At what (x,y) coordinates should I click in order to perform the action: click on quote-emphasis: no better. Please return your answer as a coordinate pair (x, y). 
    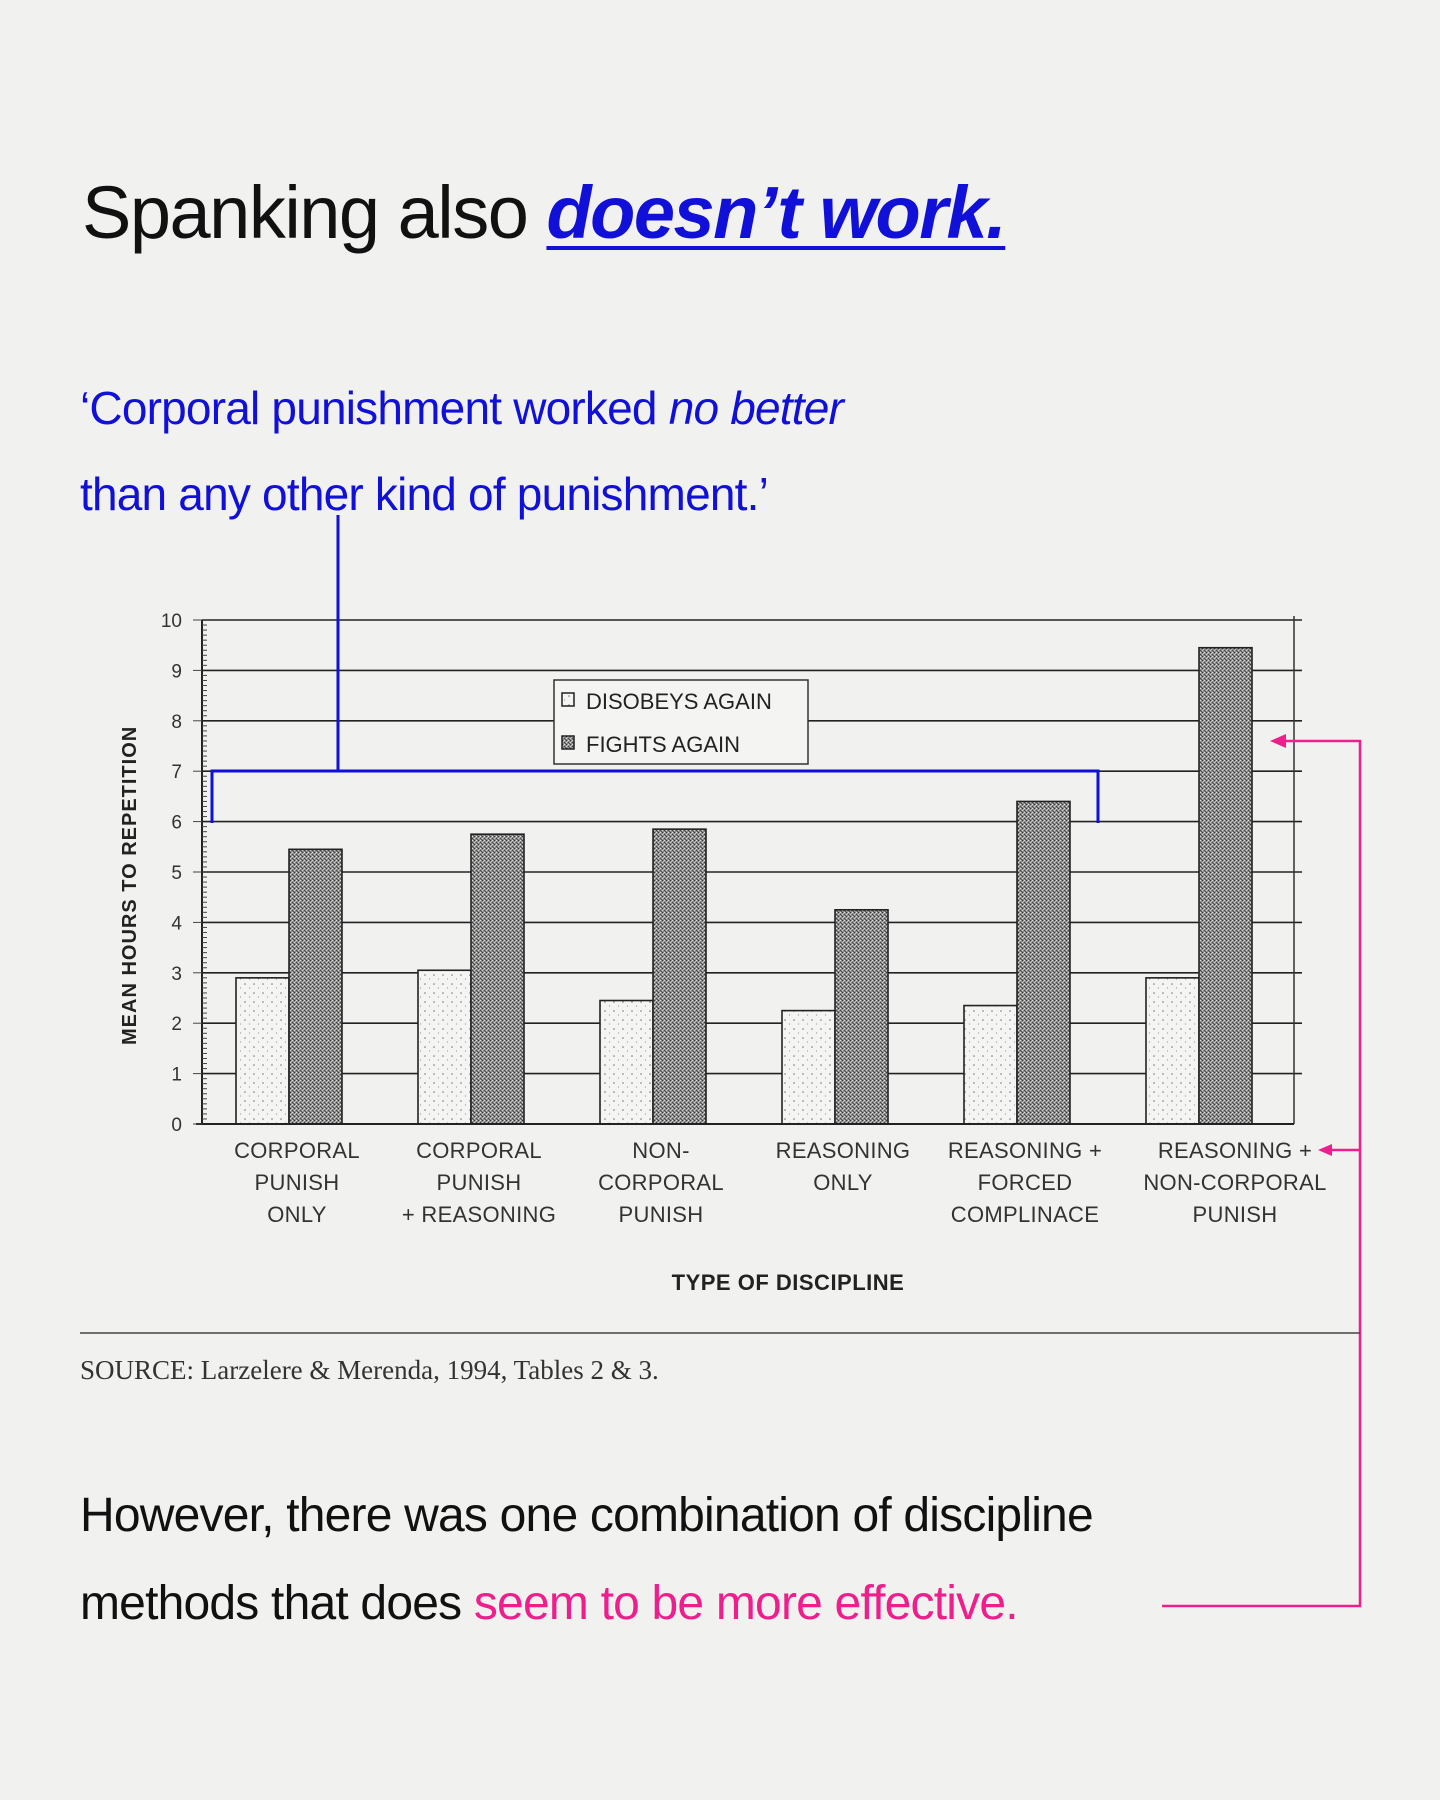
    Looking at the image, I should click on (756, 408).